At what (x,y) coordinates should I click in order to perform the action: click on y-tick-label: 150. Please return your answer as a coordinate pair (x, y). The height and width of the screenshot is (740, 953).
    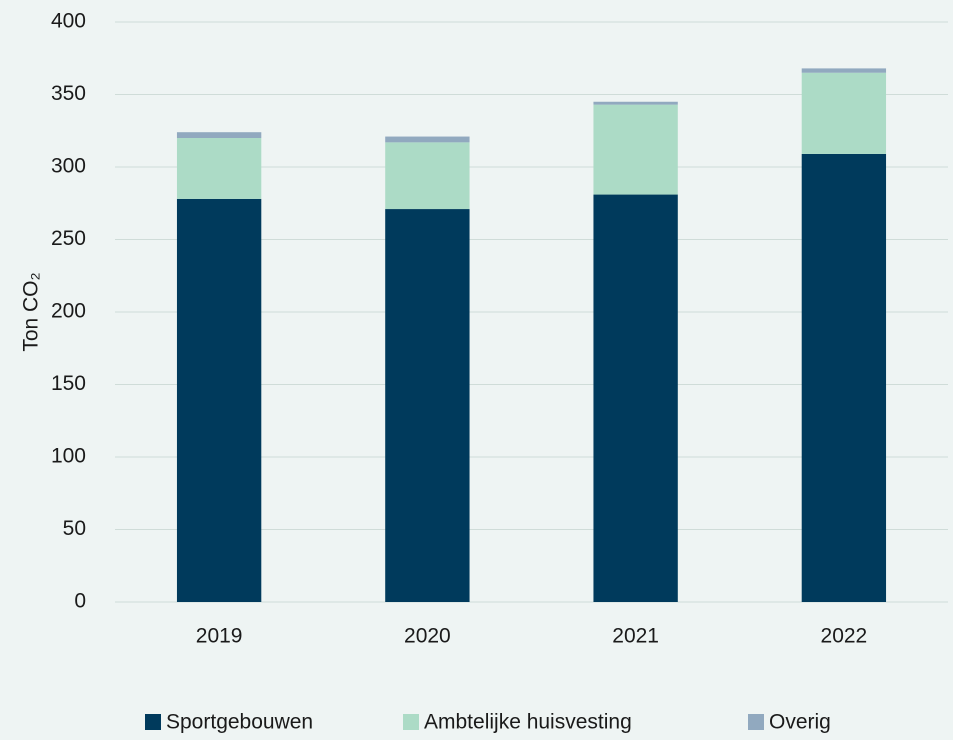
    Looking at the image, I should click on (68, 383).